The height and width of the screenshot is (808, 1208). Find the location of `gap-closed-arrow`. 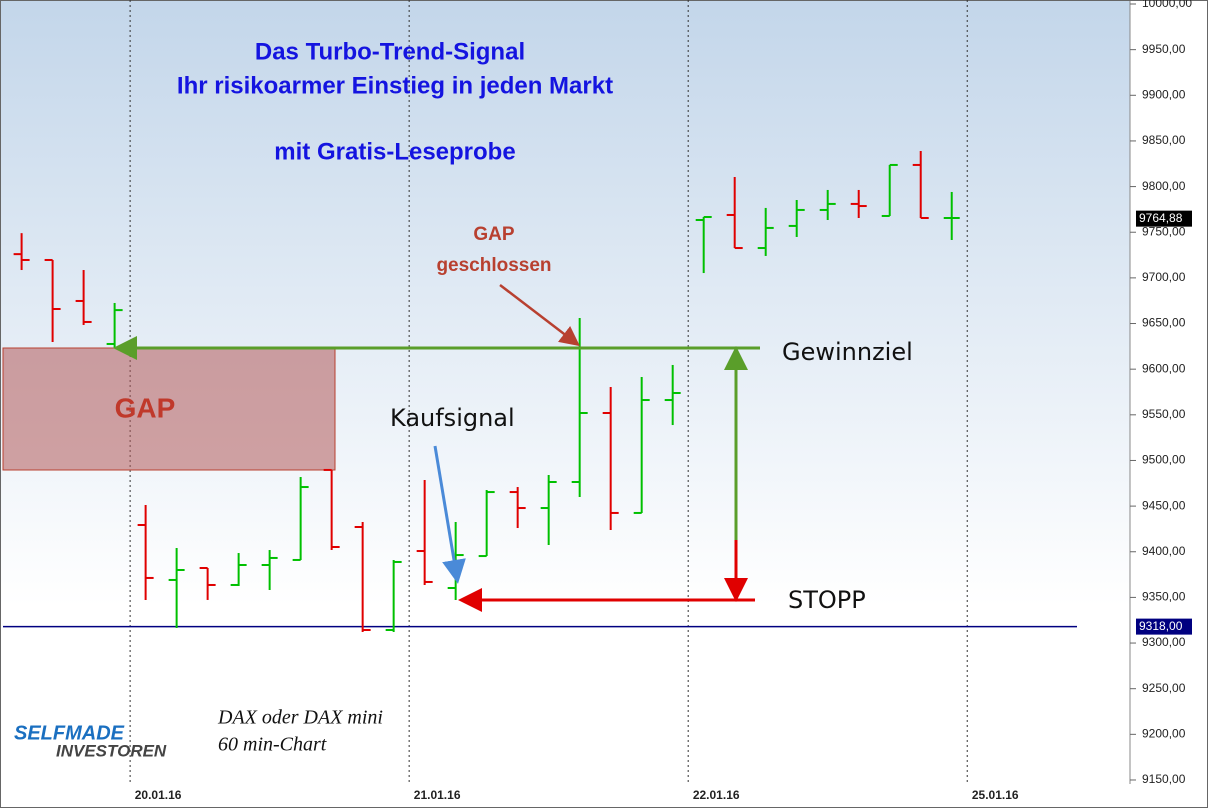

gap-closed-arrow is located at coordinates (539, 315).